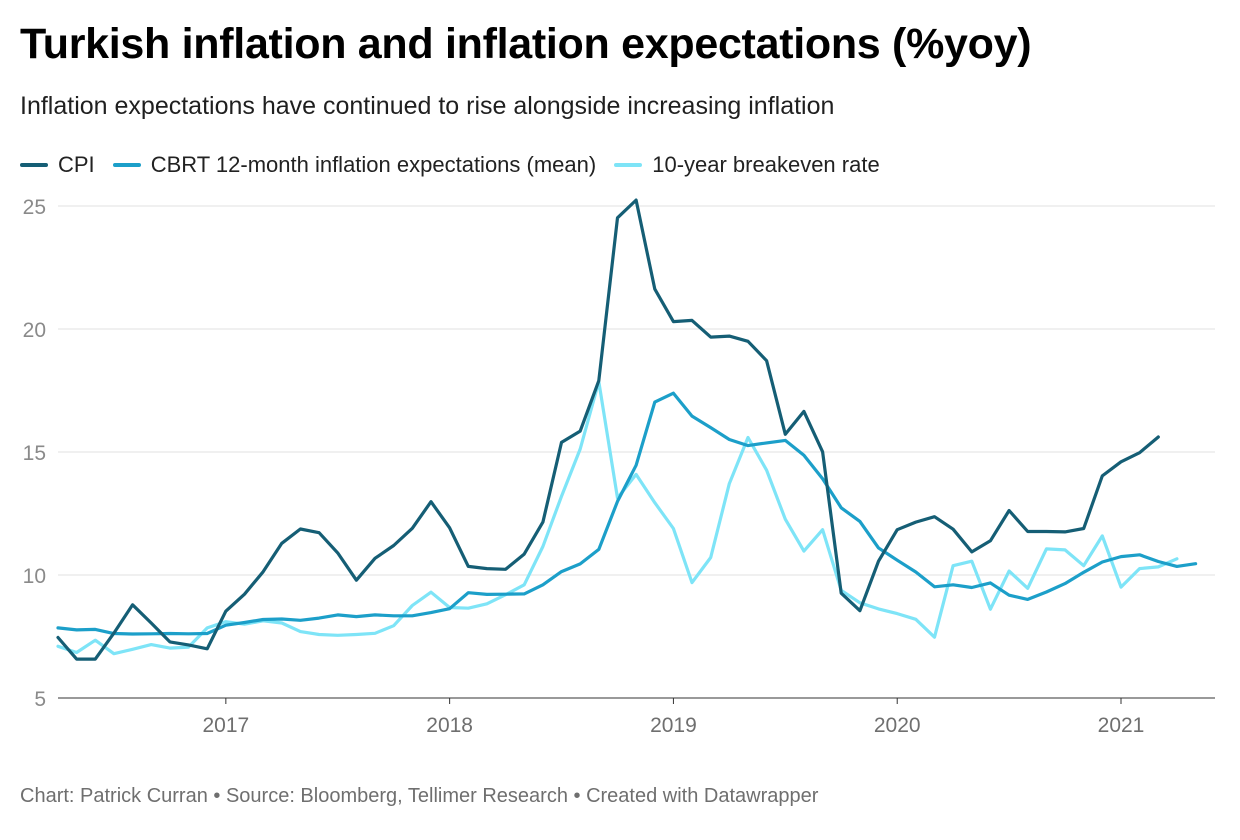 The height and width of the screenshot is (840, 1240). Describe the element at coordinates (76, 164) in the screenshot. I see `legend-label-cpi: CPI` at that location.